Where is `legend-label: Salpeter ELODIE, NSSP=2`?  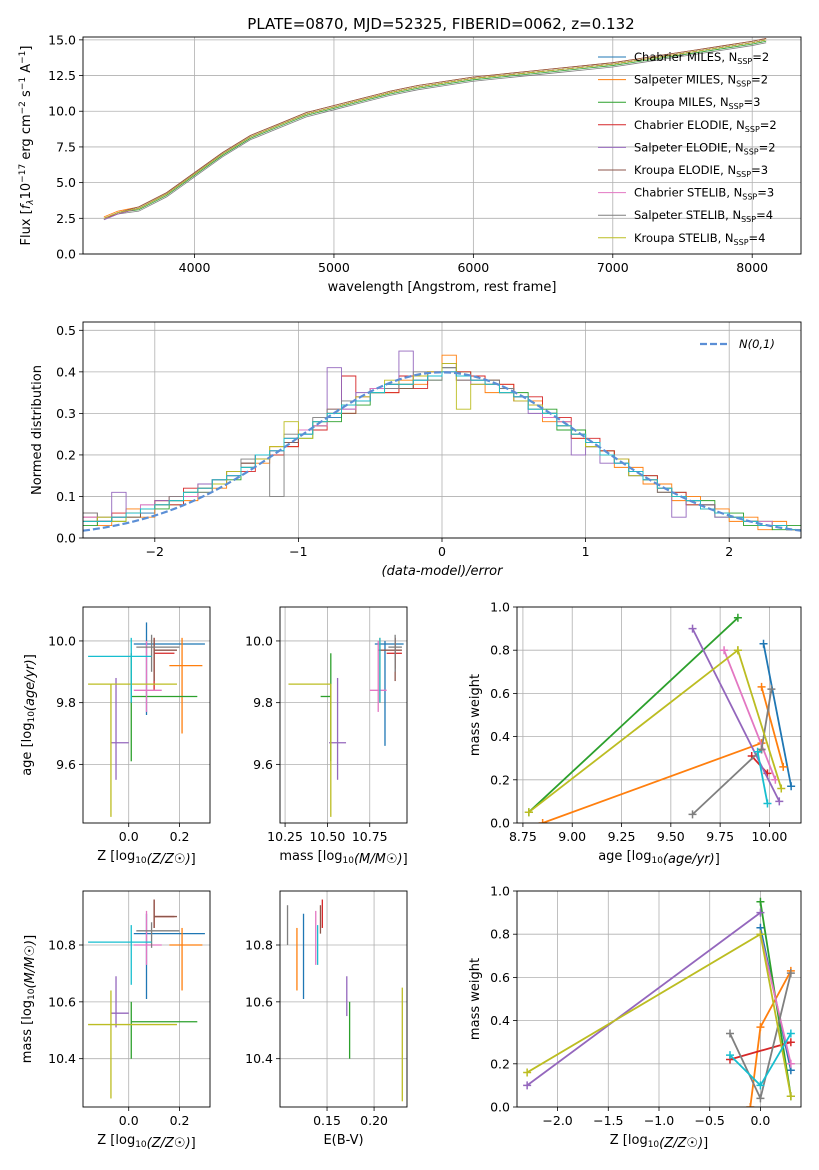 legend-label: Salpeter ELODIE, NSSP=2 is located at coordinates (705, 148).